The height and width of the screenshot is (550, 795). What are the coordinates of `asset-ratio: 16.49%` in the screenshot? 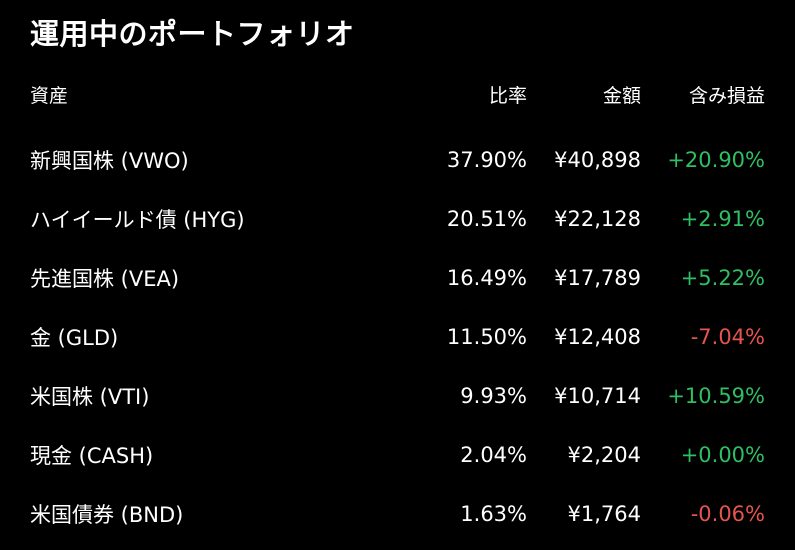 It's located at (486, 277).